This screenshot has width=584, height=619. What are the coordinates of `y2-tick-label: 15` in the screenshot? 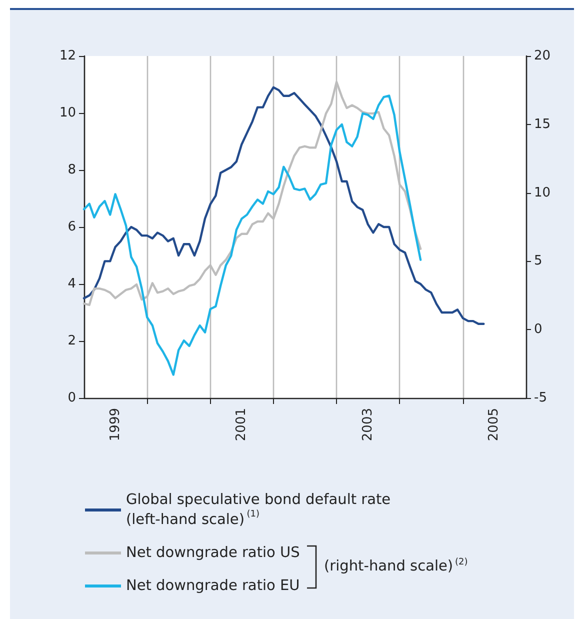 It's located at (542, 124).